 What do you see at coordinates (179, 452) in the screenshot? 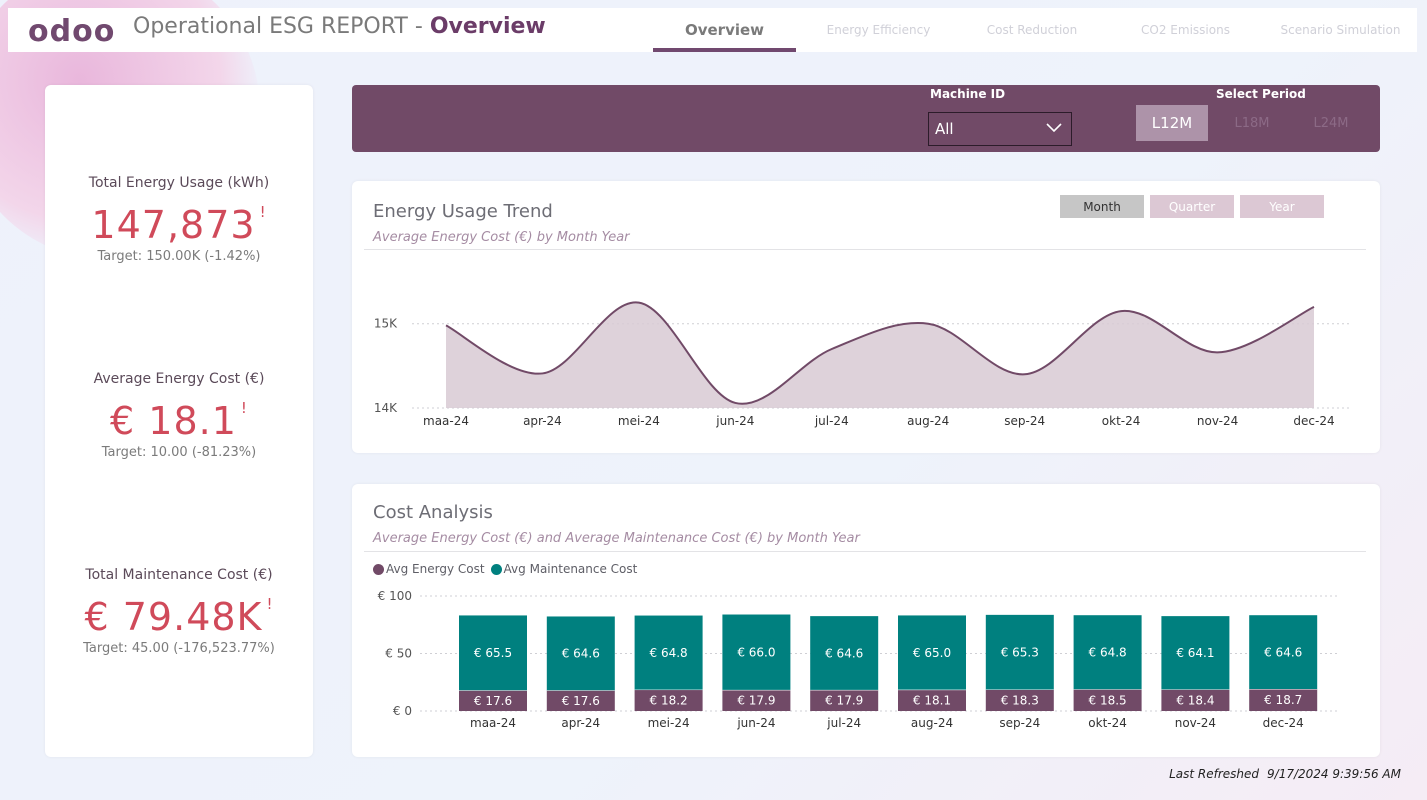
I see `kpi-target: Target: 10.00 (-81.23%)` at bounding box center [179, 452].